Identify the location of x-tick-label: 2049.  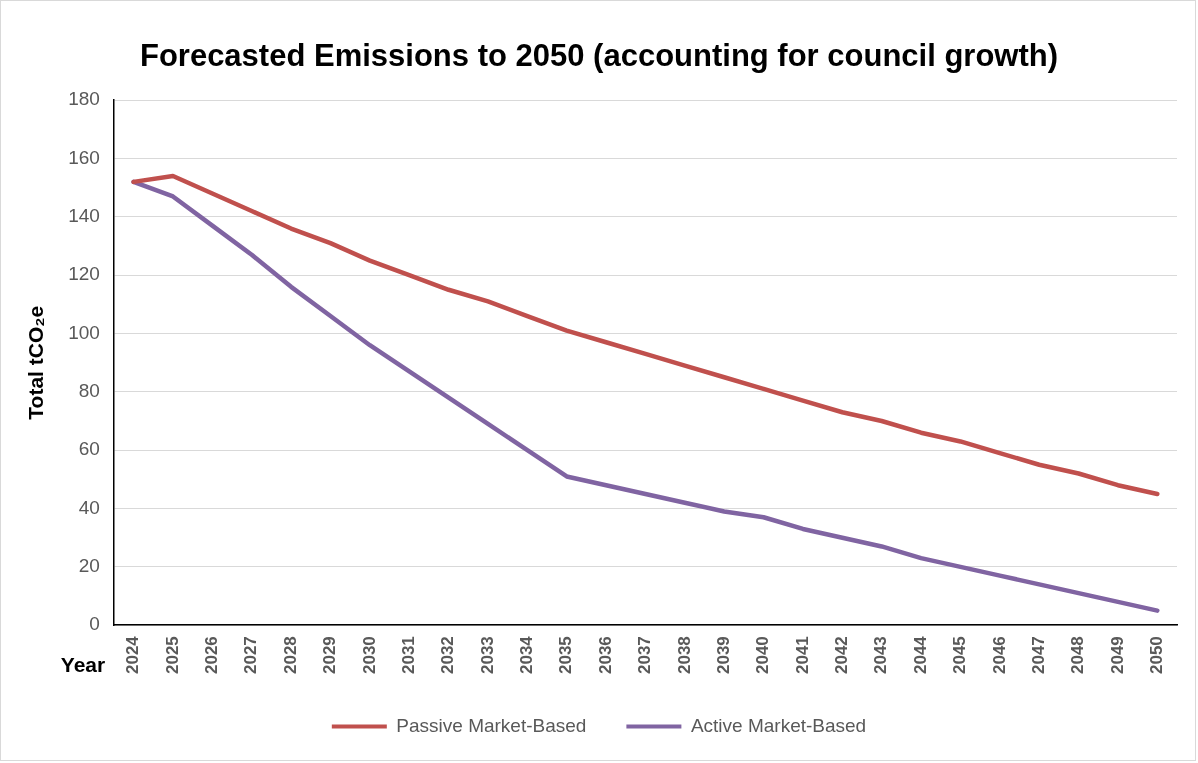
(1117, 655).